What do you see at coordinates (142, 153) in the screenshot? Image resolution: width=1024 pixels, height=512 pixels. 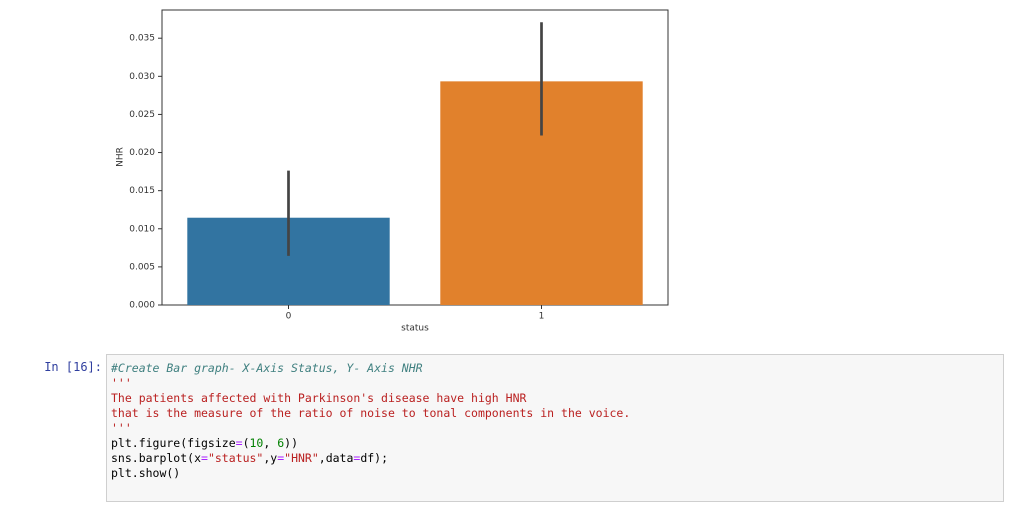 I see `y-tick-label: 0.020` at bounding box center [142, 153].